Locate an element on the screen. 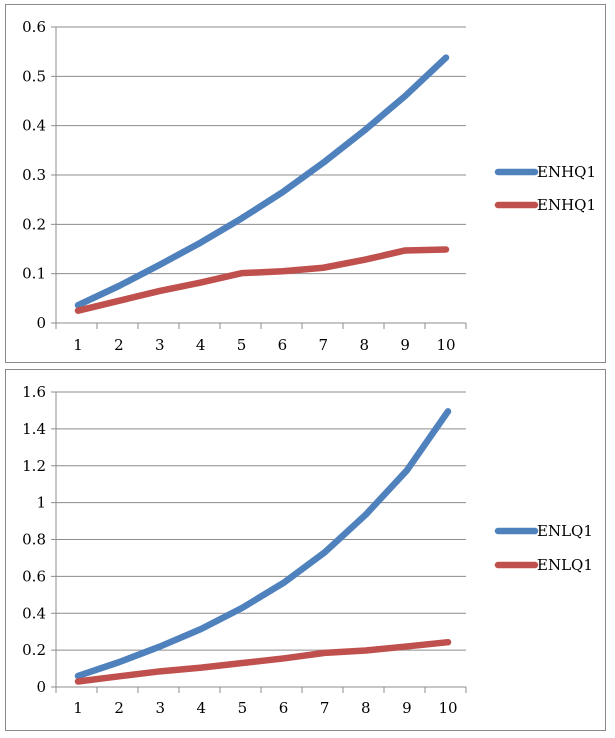 Image resolution: width=615 pixels, height=738 pixels. y-tick-label-2-6: 1.2 is located at coordinates (34, 466).